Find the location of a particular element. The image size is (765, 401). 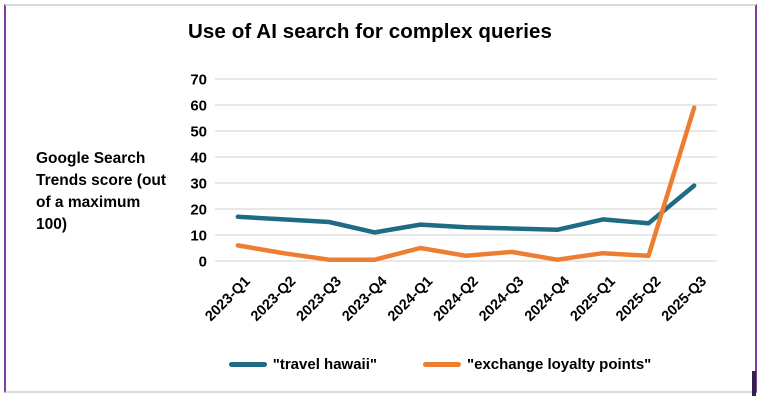

border-artifact is located at coordinates (754, 383).